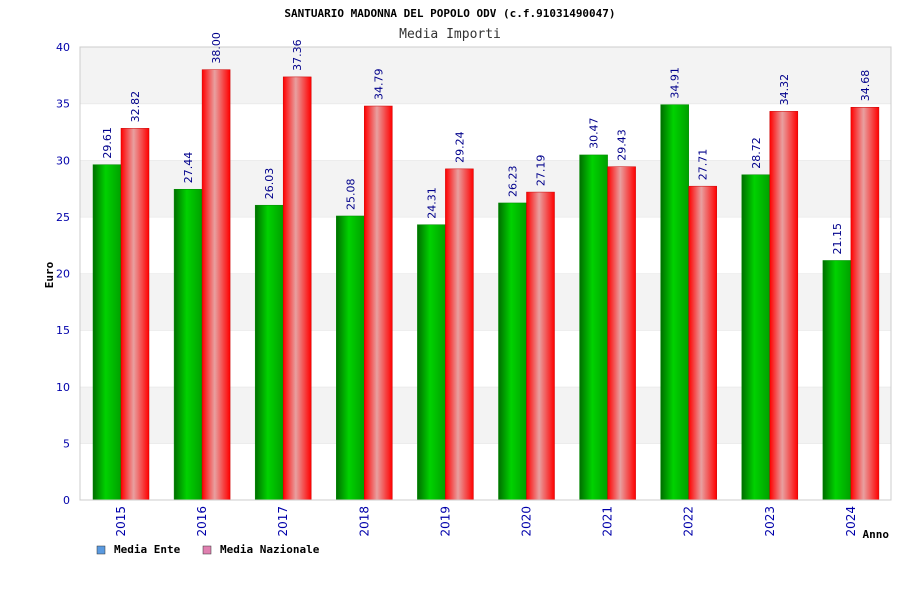 This screenshot has height=600, width=900. Describe the element at coordinates (121, 521) in the screenshot. I see `x-tick-label: 2015` at that location.